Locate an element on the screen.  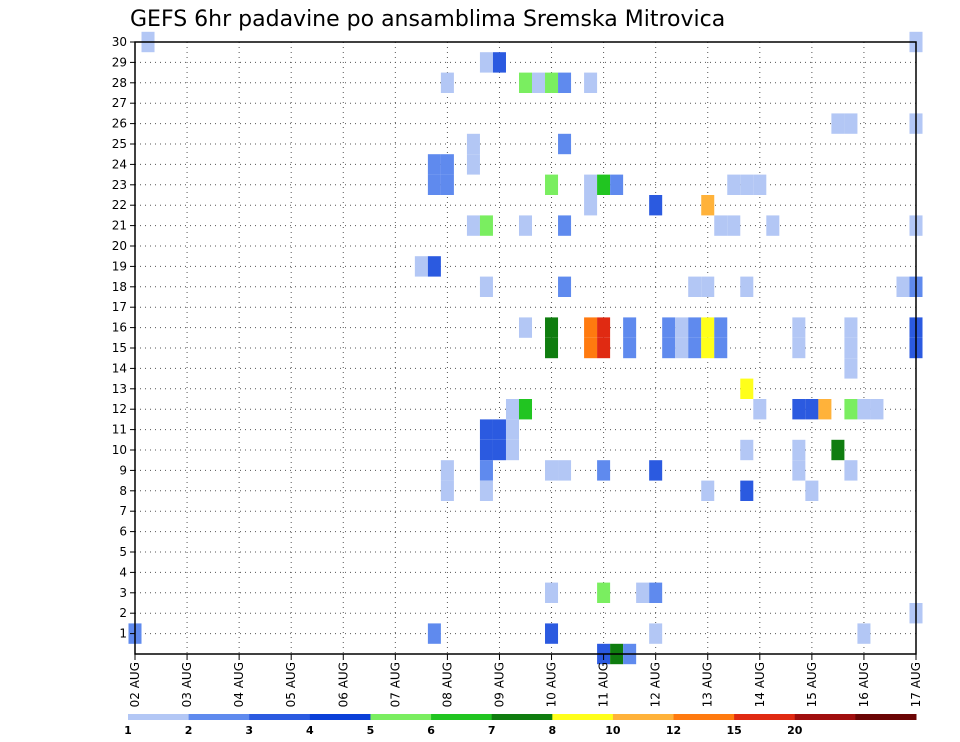
y-tick-label: 21 is located at coordinates (119, 226).